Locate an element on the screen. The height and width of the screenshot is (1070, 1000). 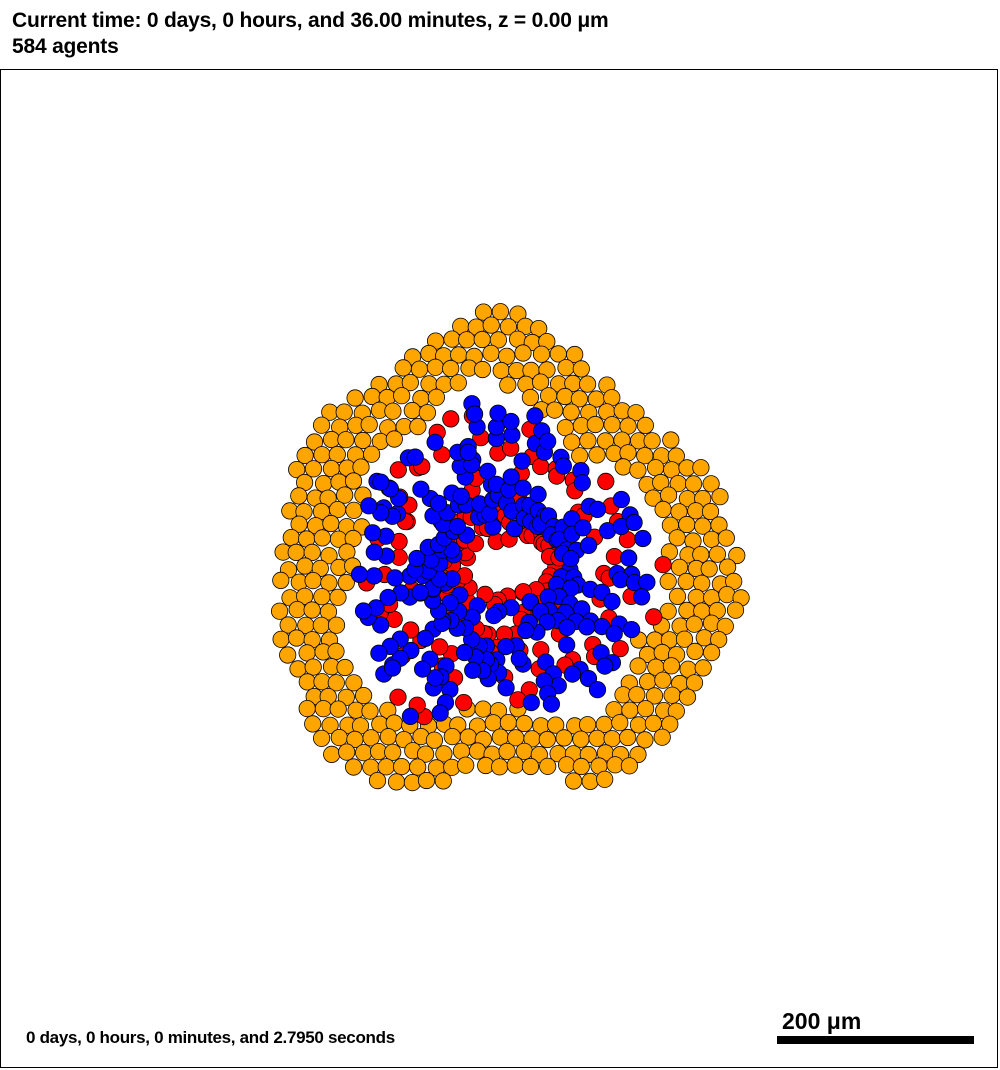
agent-count-text: 584 agents is located at coordinates (65, 46).